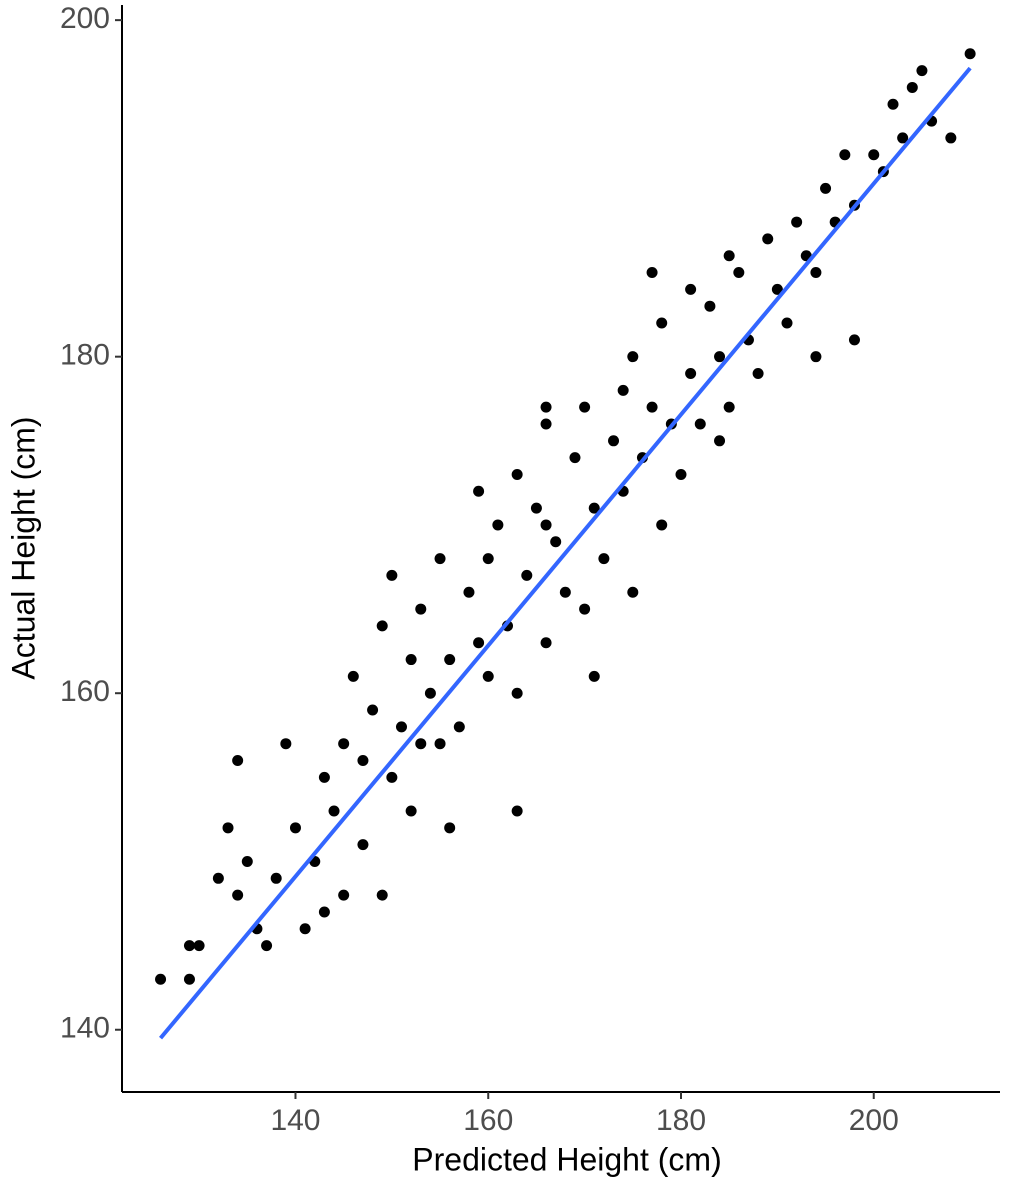 Image resolution: width=1028 pixels, height=1188 pixels. What do you see at coordinates (85, 1028) in the screenshot?
I see `y-tick-label: 140` at bounding box center [85, 1028].